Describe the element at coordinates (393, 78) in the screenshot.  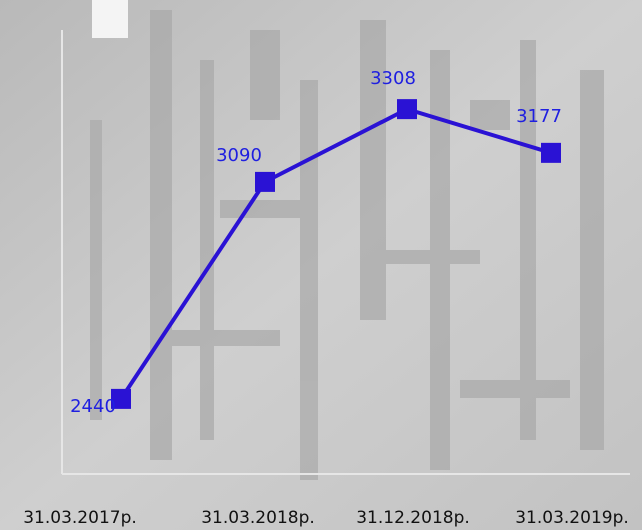
I see `data-label: 3308` at that location.